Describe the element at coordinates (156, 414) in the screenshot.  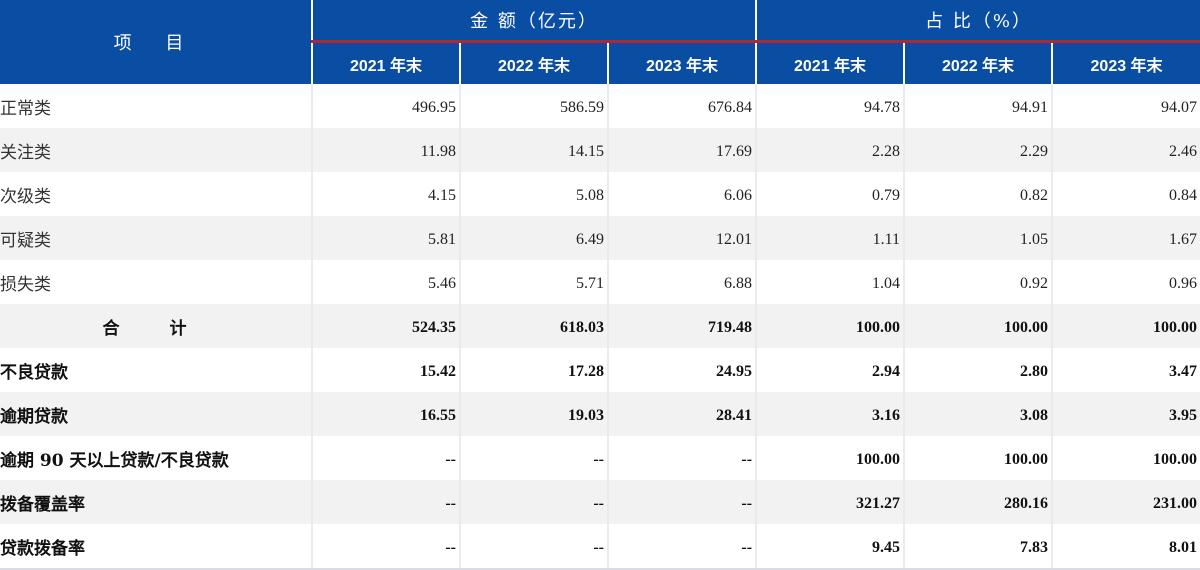
I see `row-label: 逾期贷款` at that location.